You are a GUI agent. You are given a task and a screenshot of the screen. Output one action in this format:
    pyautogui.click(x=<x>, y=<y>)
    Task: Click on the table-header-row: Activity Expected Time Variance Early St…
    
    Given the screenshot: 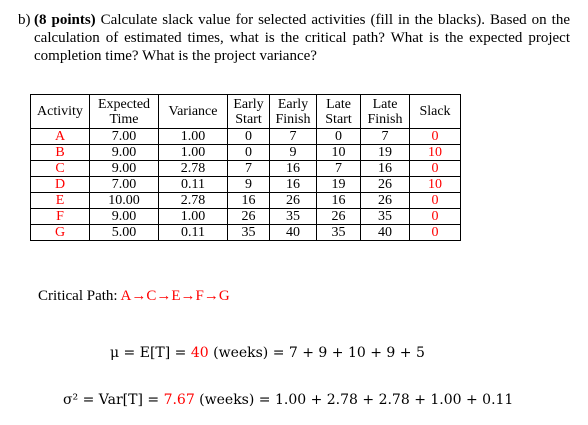 What is the action you would take?
    pyautogui.click(x=245, y=111)
    